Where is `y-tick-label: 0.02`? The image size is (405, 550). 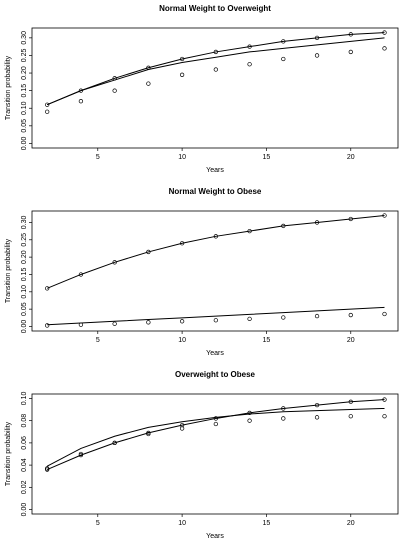 y-tick-label: 0.02 is located at coordinates (24, 487).